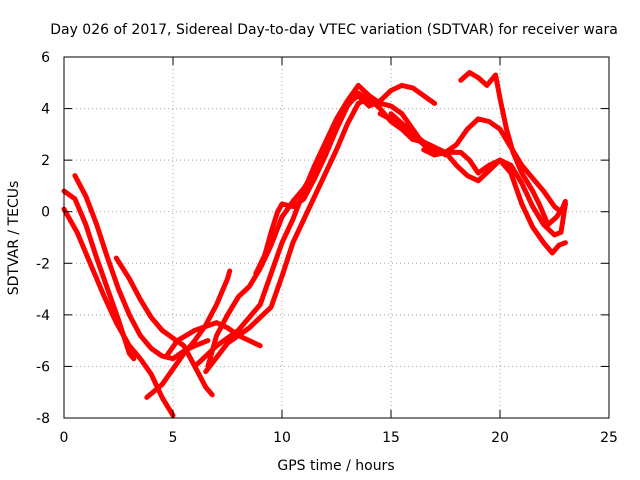 This screenshot has width=640, height=480. What do you see at coordinates (45, 58) in the screenshot?
I see `y-tick-label: 6` at bounding box center [45, 58].